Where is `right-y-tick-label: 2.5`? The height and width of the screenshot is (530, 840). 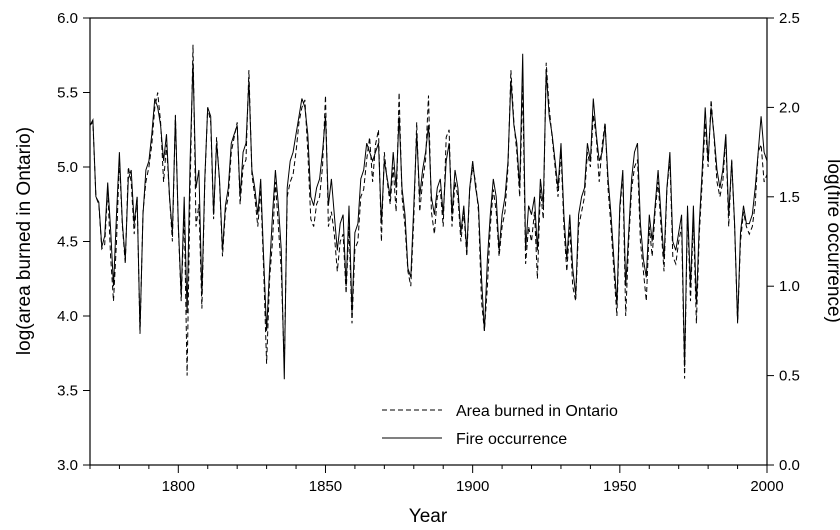 right-y-tick-label: 2.5 is located at coordinates (789, 18).